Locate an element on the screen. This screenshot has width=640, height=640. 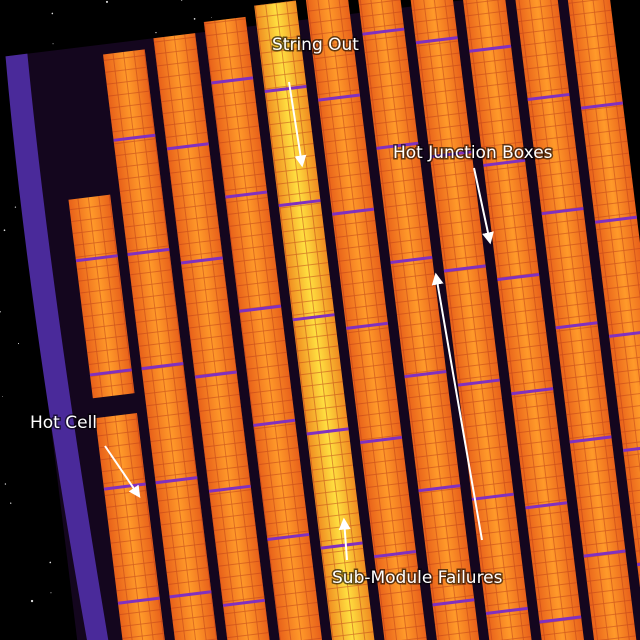
label: Hot Cell is located at coordinates (63, 423).